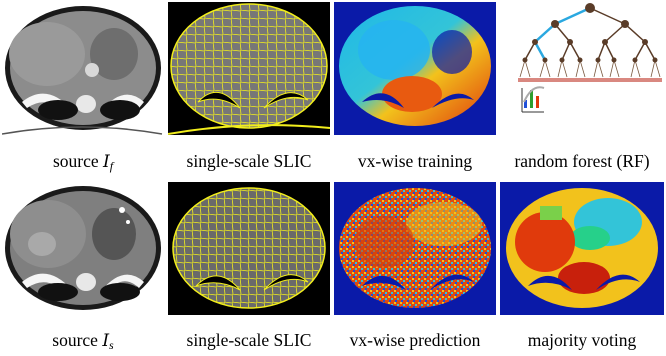 Image resolution: width=666 pixels, height=356 pixels. I want to click on caption-source-fixed: source If, so click(83, 162).